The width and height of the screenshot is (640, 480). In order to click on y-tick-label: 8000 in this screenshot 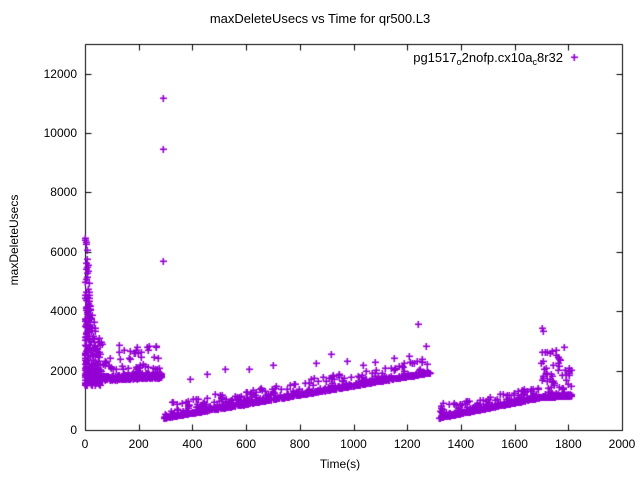, I will do `click(63, 192)`.